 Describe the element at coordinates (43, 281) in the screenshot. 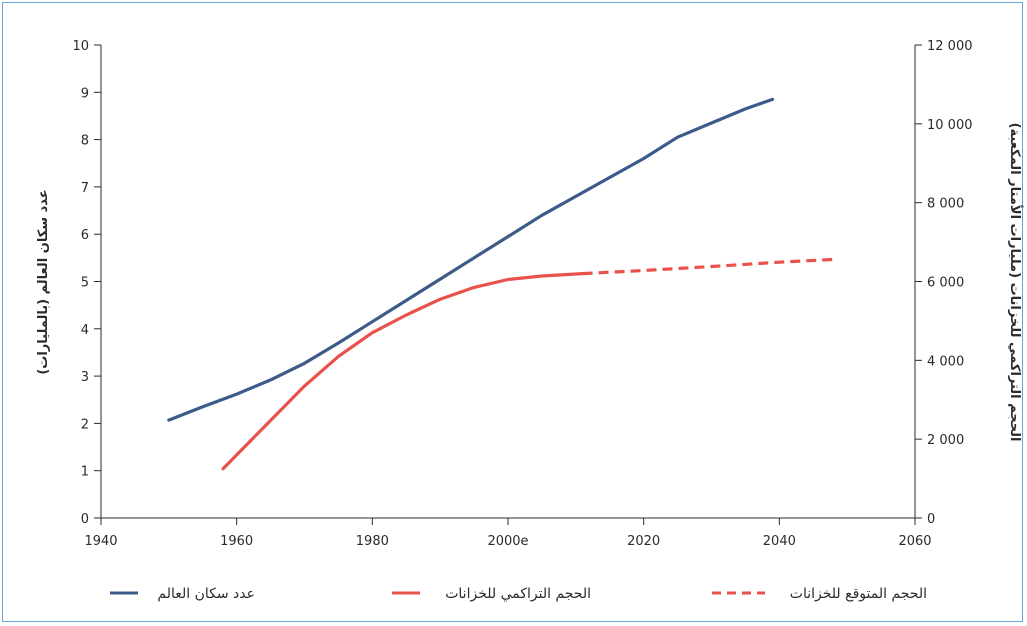

I see `left-axis-title: عدد سكان العالم (بالمليارات)` at that location.